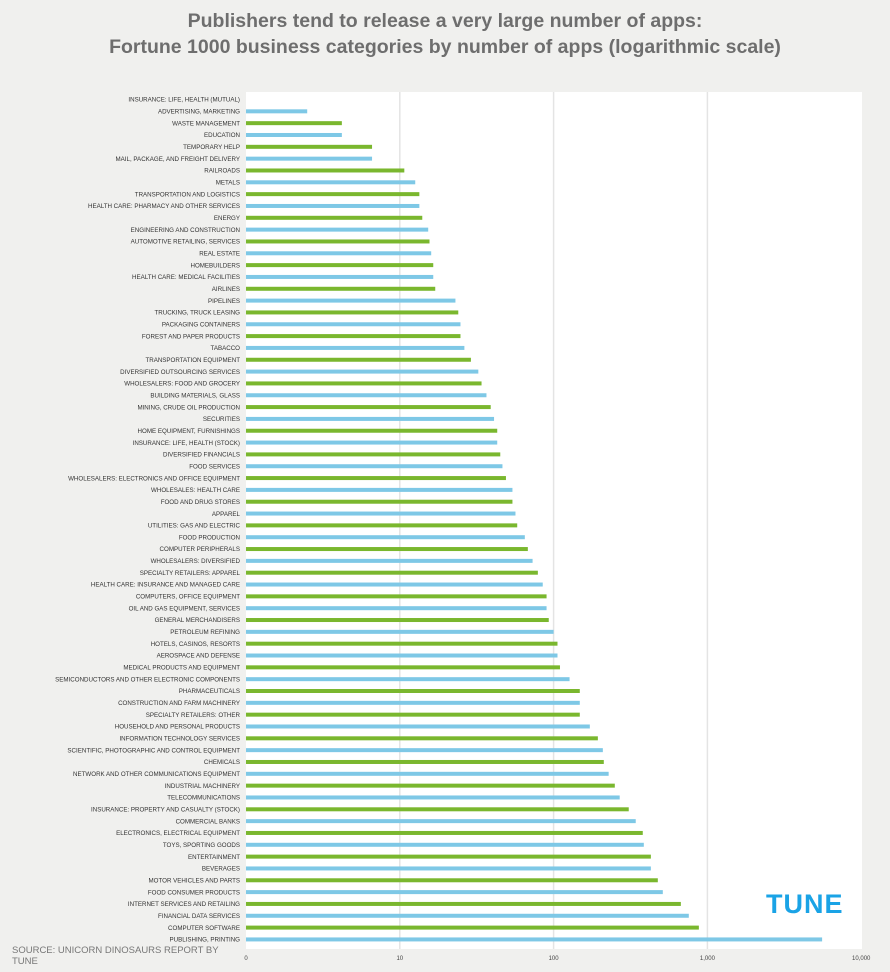 This screenshot has height=972, width=890. Describe the element at coordinates (201, 324) in the screenshot. I see `category-label: PACKAGING CONTAINERS` at that location.